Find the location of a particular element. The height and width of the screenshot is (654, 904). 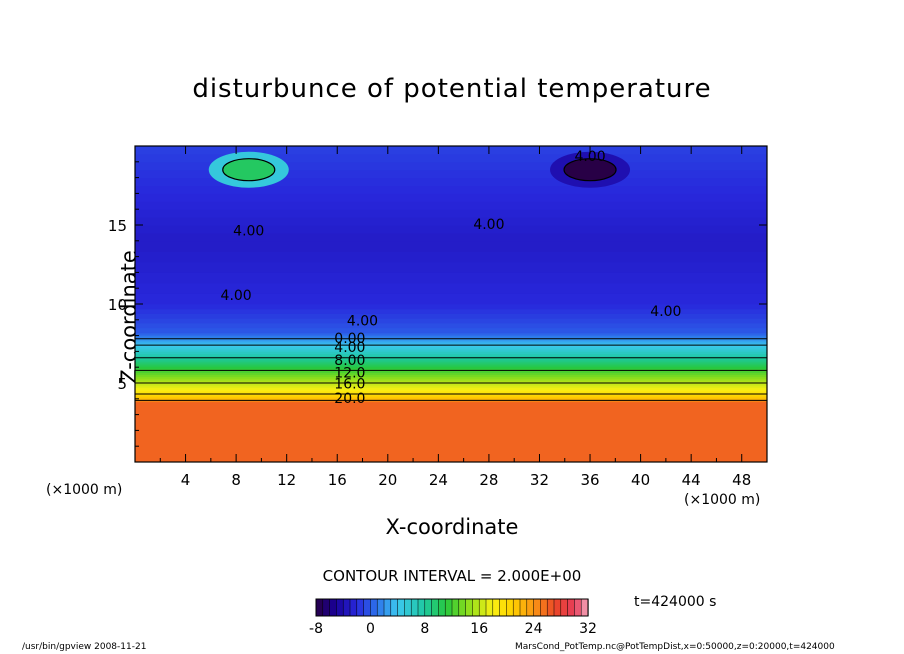

cold-anomaly-outer is located at coordinates (590, 169).